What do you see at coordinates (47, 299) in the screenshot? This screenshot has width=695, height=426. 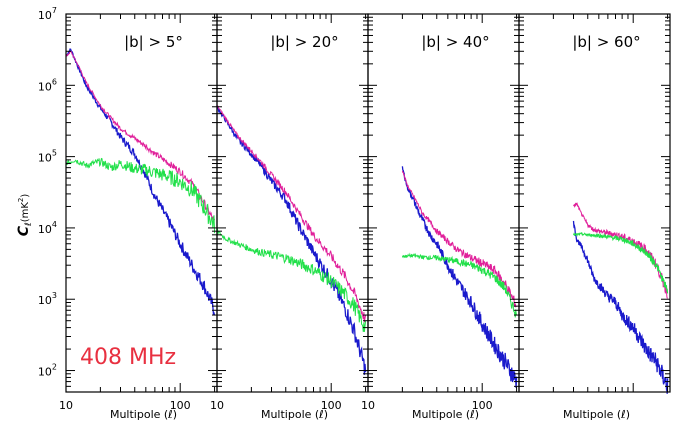 I see `ytick-label: 10³` at bounding box center [47, 299].